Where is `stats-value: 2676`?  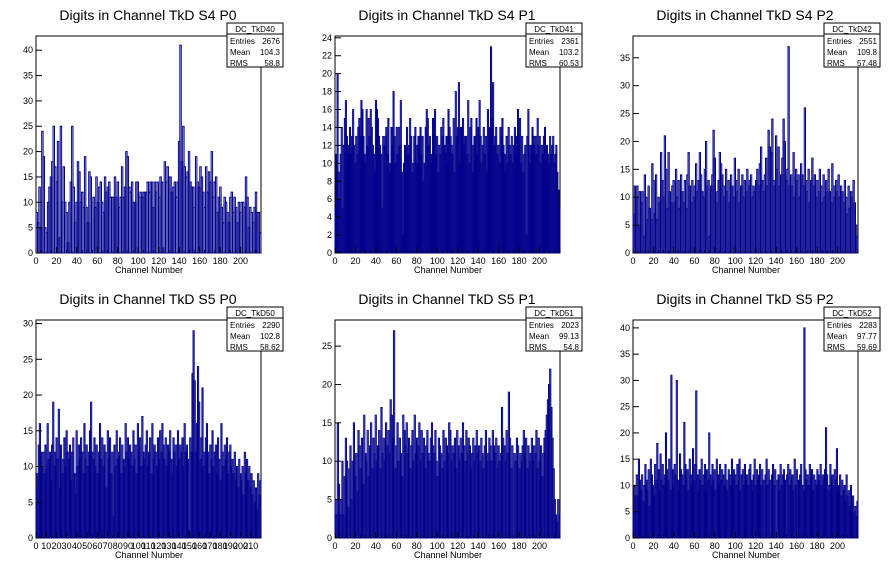 stats-value: 2676 is located at coordinates (271, 41).